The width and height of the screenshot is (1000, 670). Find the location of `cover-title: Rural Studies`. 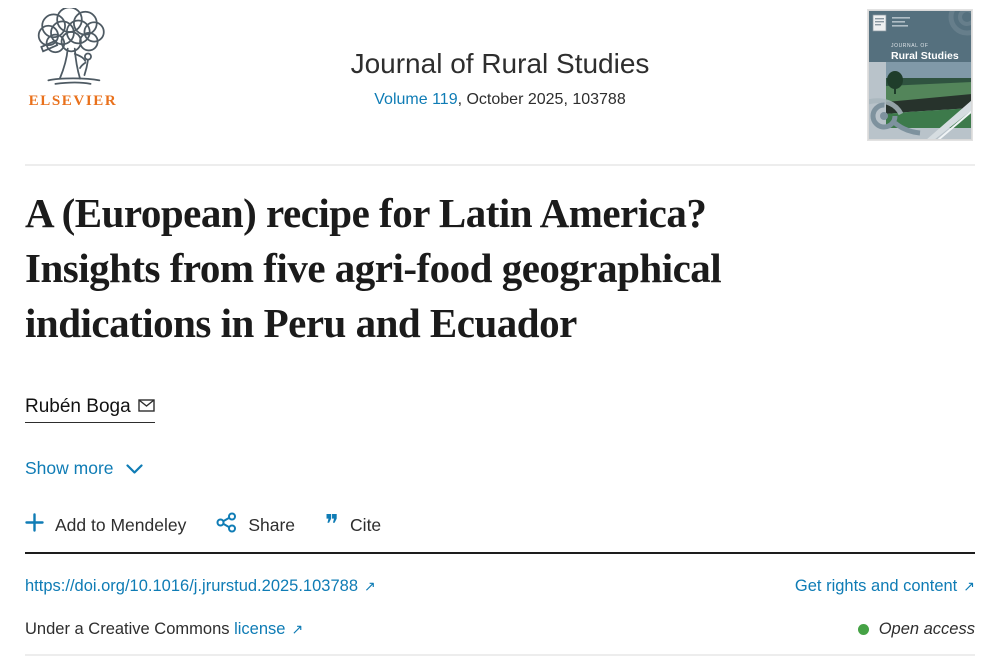

cover-title: Rural Studies is located at coordinates (925, 56).